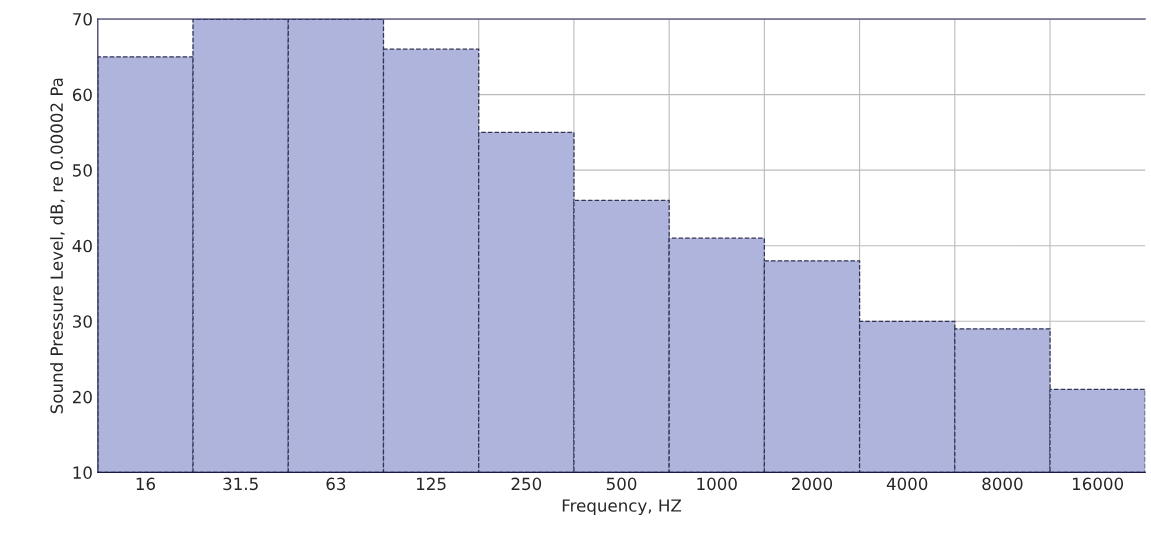  I want to click on x-tick-label: 63, so click(336, 484).